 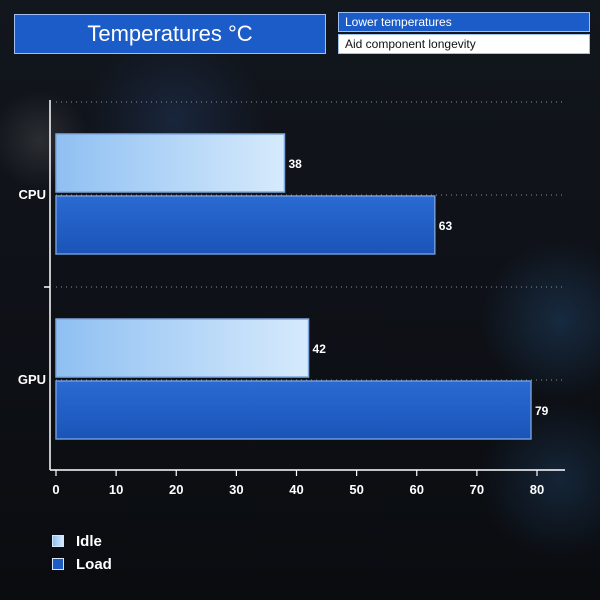 I want to click on x-tick-label: 60, so click(x=417, y=489).